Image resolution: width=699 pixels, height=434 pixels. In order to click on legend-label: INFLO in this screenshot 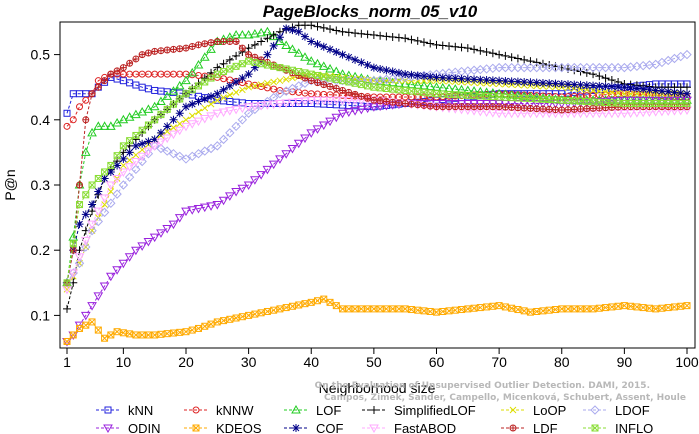, I will do `click(634, 427)`.